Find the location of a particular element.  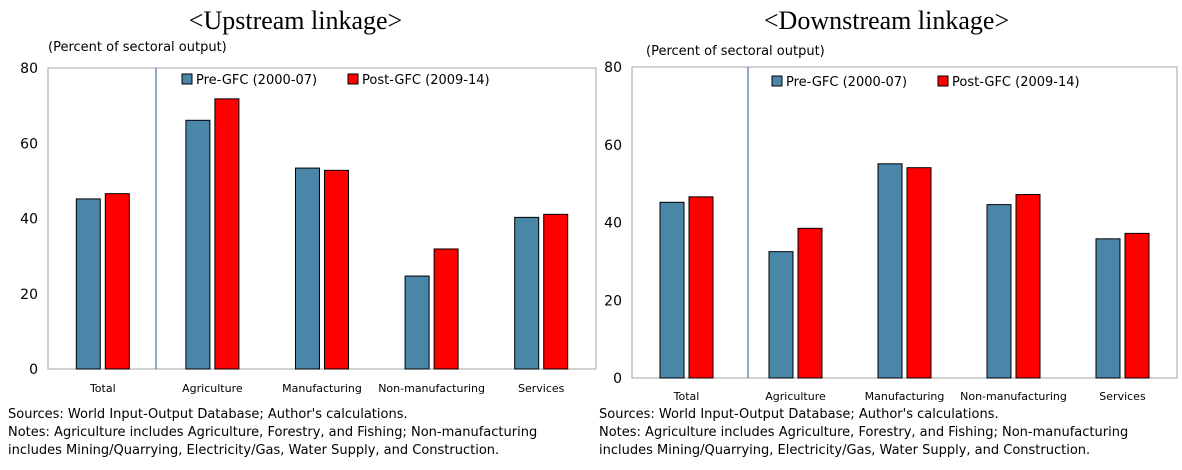

chart-title: <Upstream linkage> is located at coordinates (295, 20).